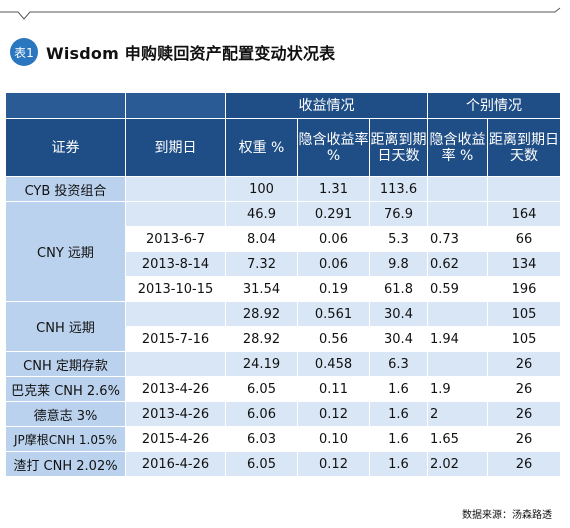  Describe the element at coordinates (333, 214) in the screenshot. I see `cell-yield: 0.291` at that location.